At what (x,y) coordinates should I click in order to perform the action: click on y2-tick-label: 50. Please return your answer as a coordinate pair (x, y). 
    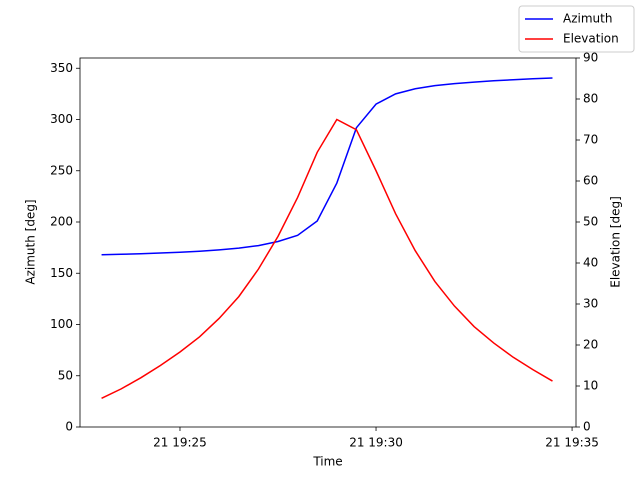
    Looking at the image, I should click on (590, 222).